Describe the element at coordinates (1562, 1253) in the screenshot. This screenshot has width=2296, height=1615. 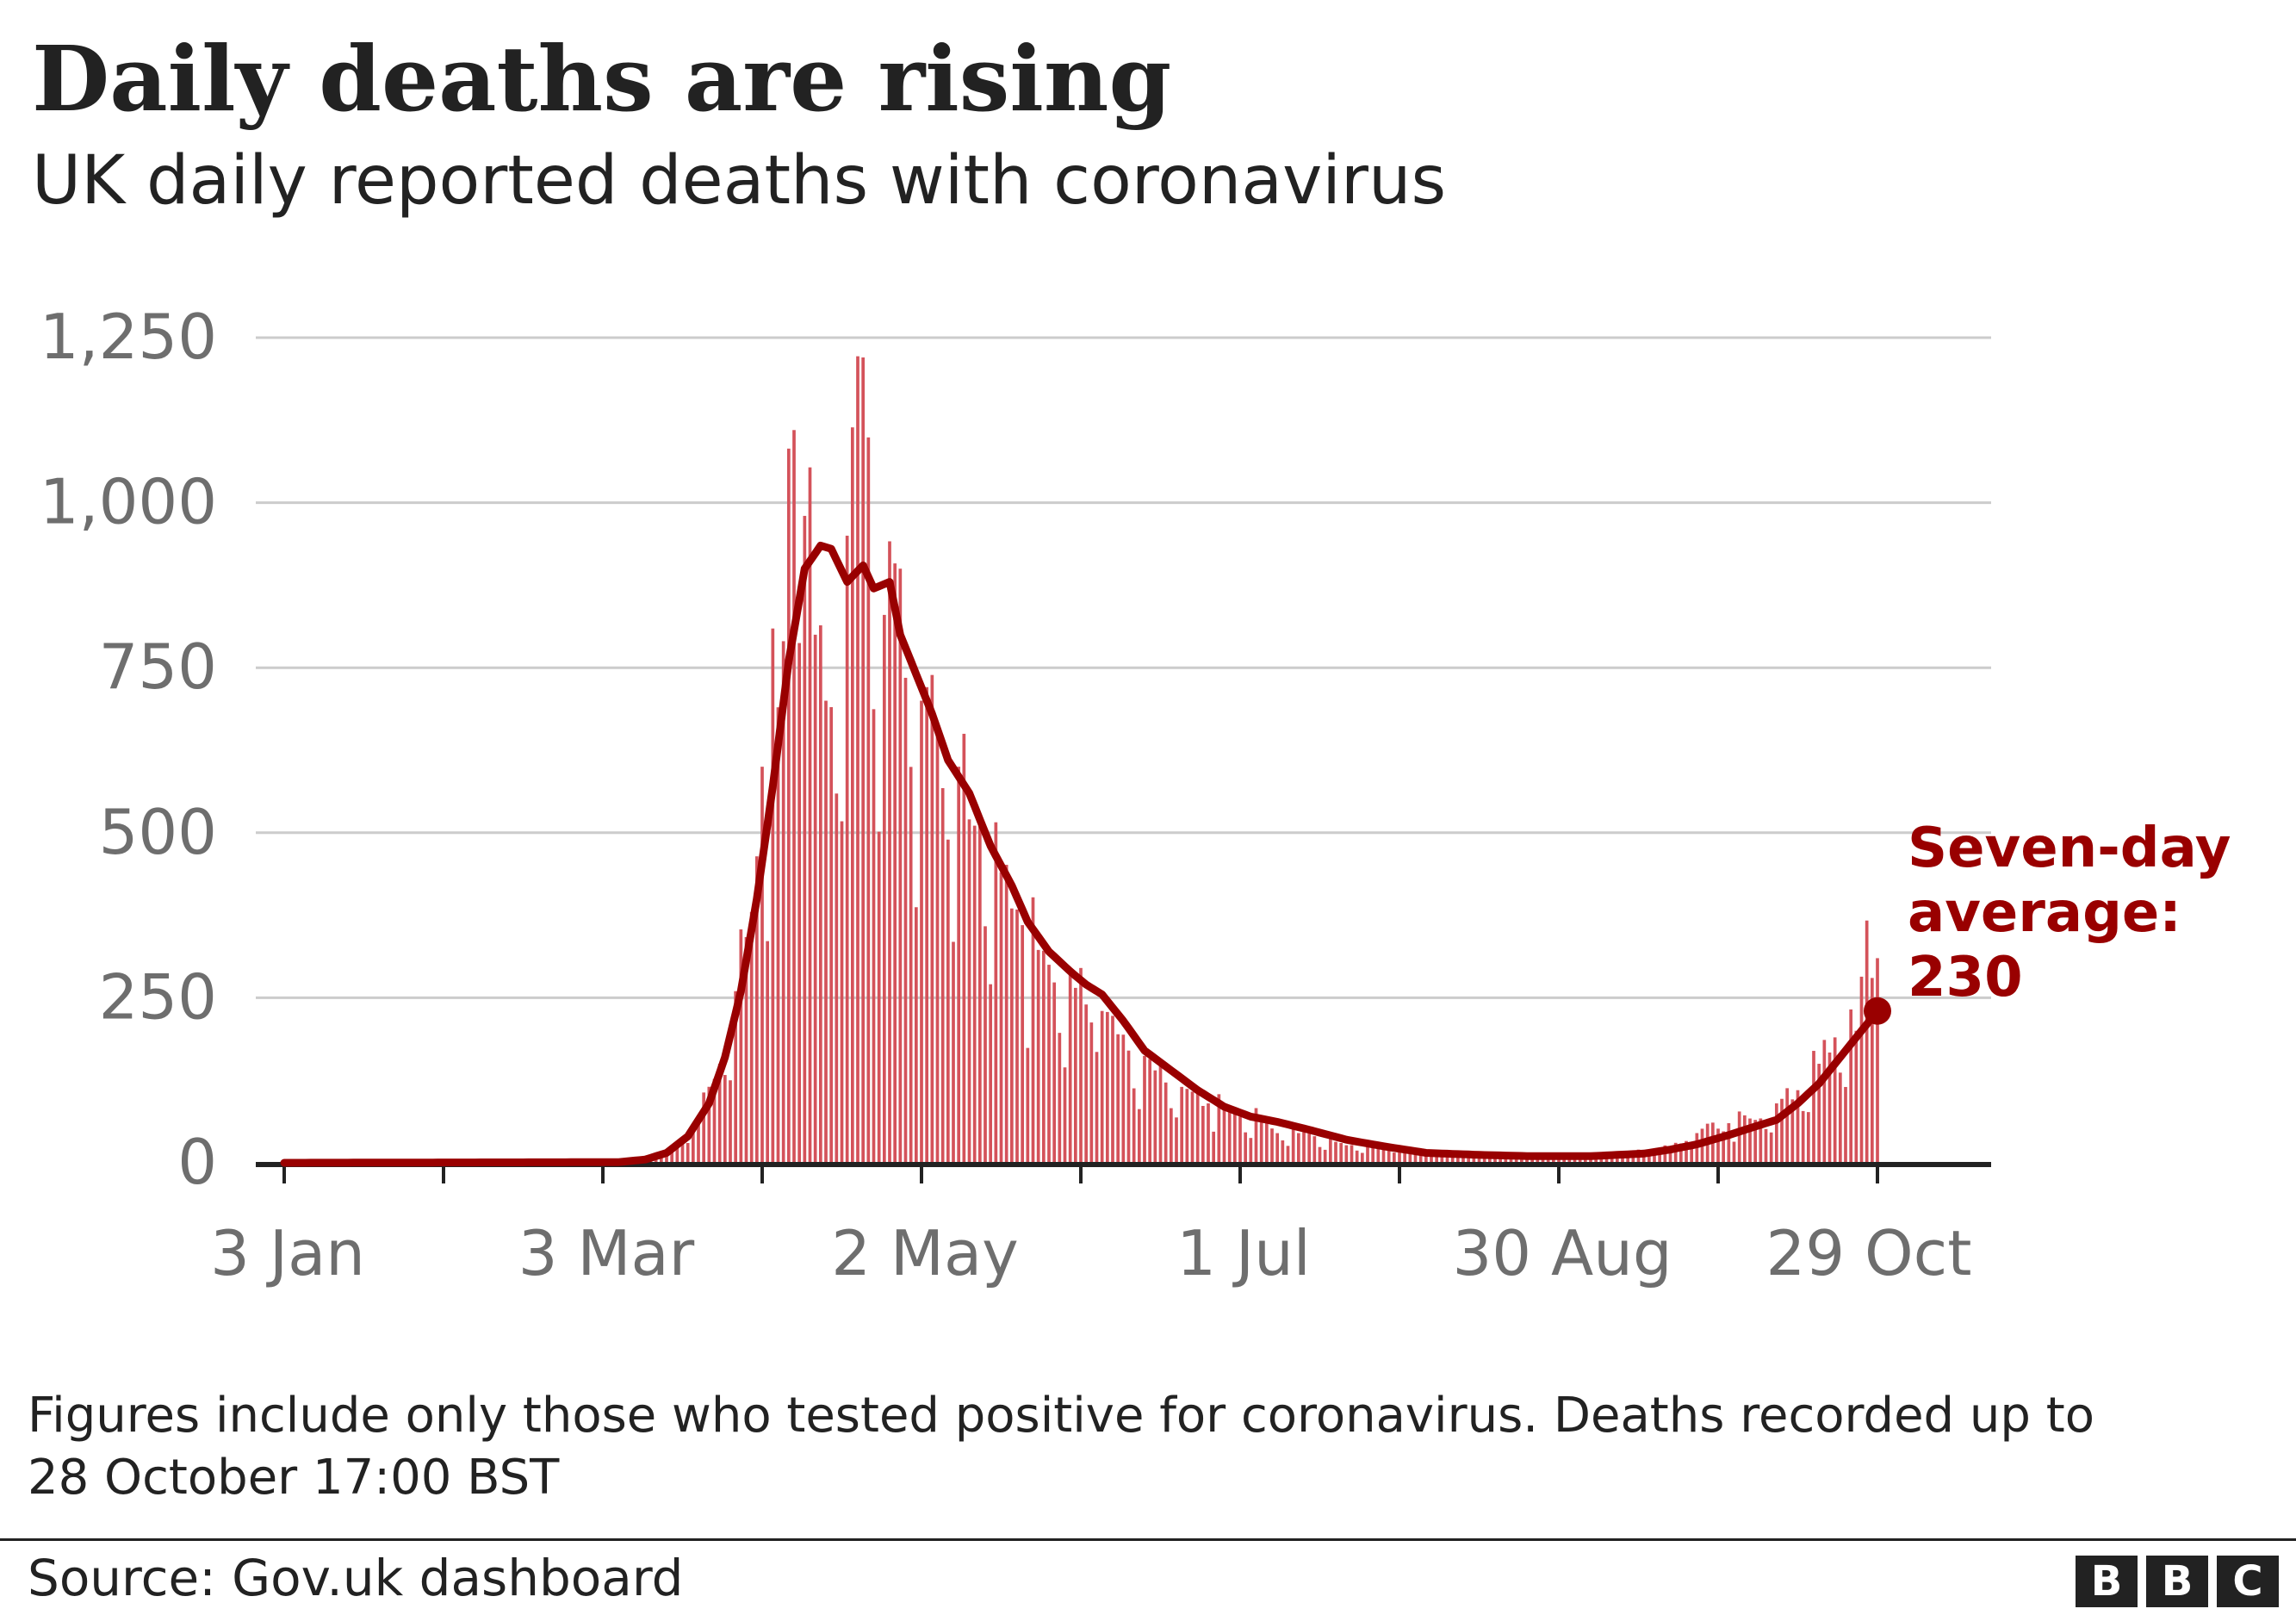
I see `x-tick-label: 30 Aug` at that location.